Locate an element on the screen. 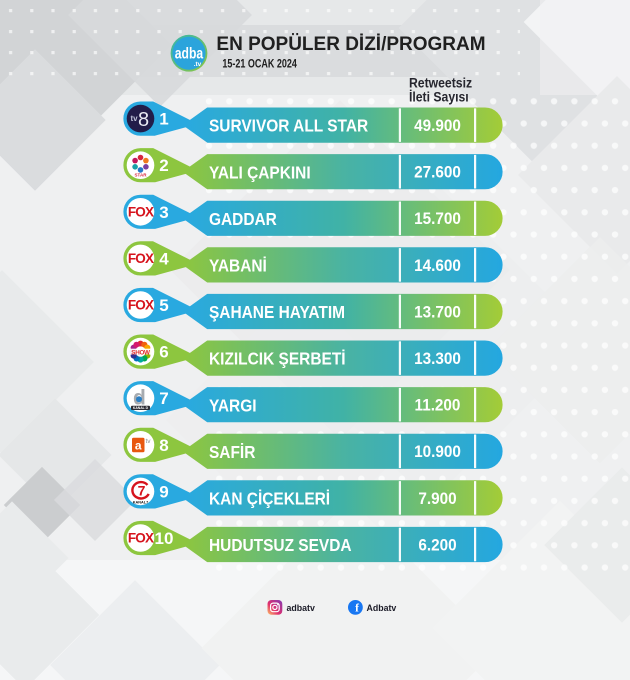  svg-text: f is located at coordinates (357, 608).